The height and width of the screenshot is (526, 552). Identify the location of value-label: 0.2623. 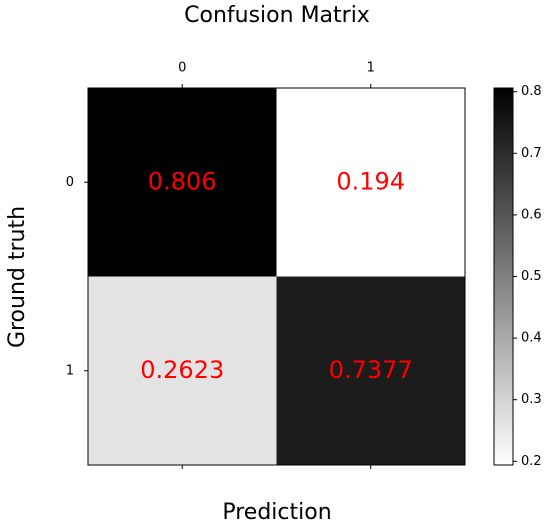
(182, 370).